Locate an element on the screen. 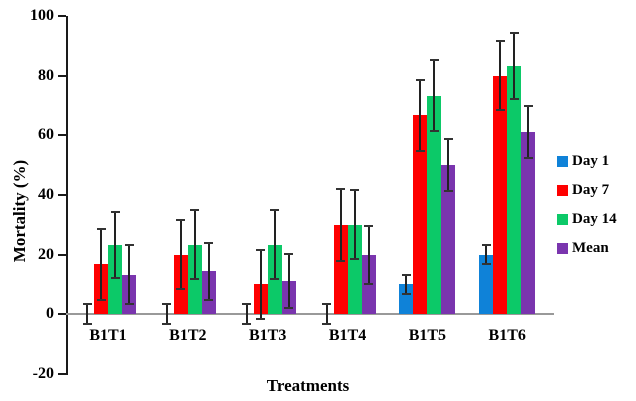 Image resolution: width=636 pixels, height=401 pixels. y-tick-label-20: 20 is located at coordinates (46, 254).